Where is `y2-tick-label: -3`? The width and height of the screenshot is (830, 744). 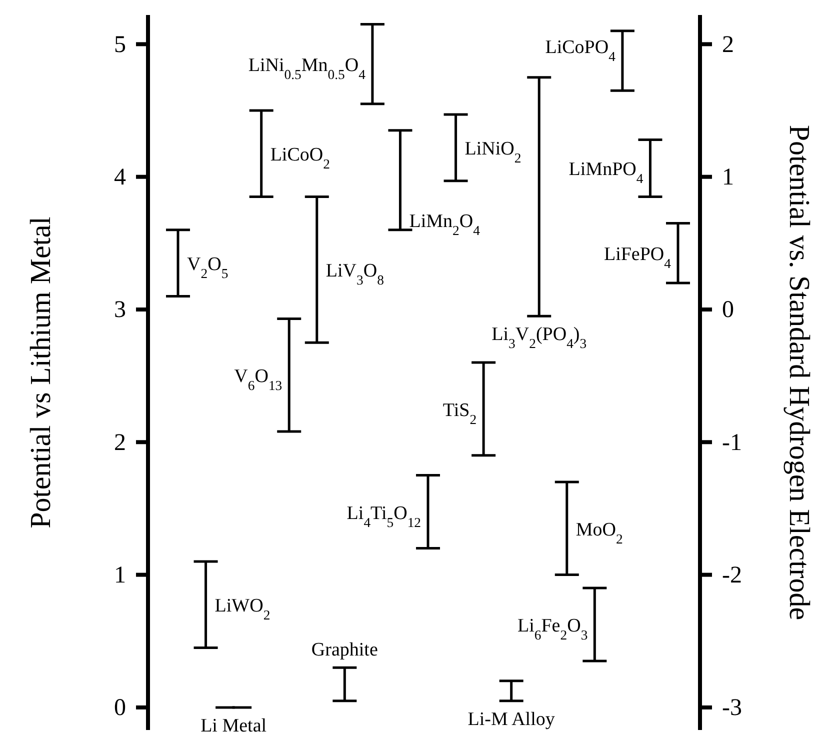
y2-tick-label: -3 is located at coordinates (732, 708).